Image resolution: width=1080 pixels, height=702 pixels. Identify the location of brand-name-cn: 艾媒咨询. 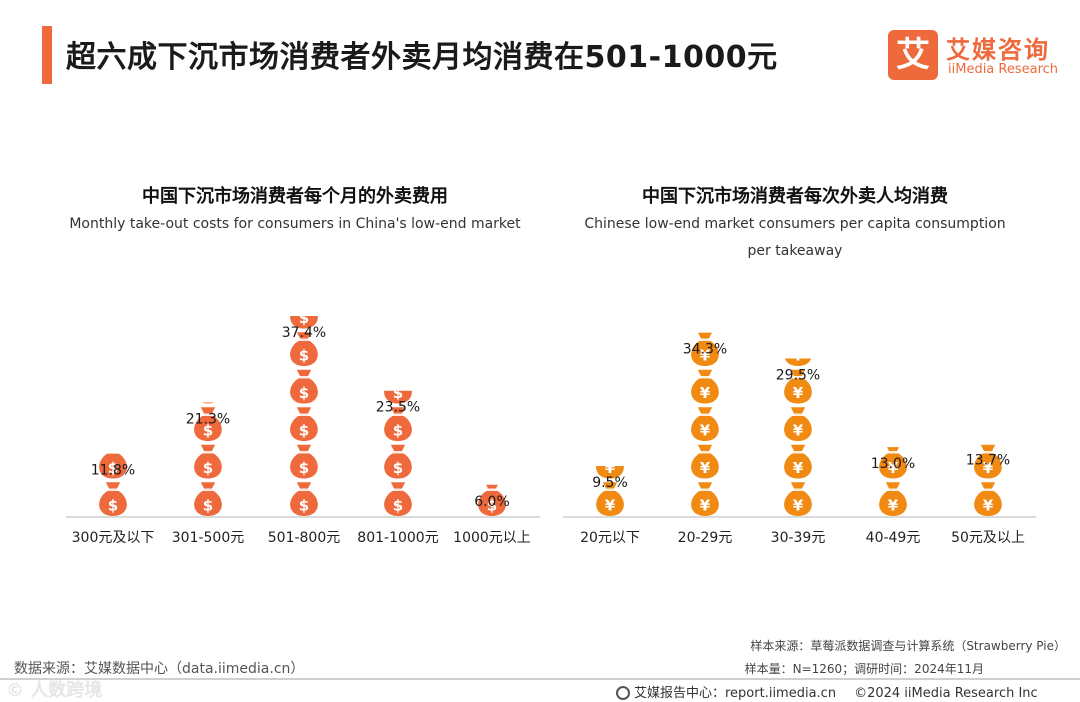
(998, 50).